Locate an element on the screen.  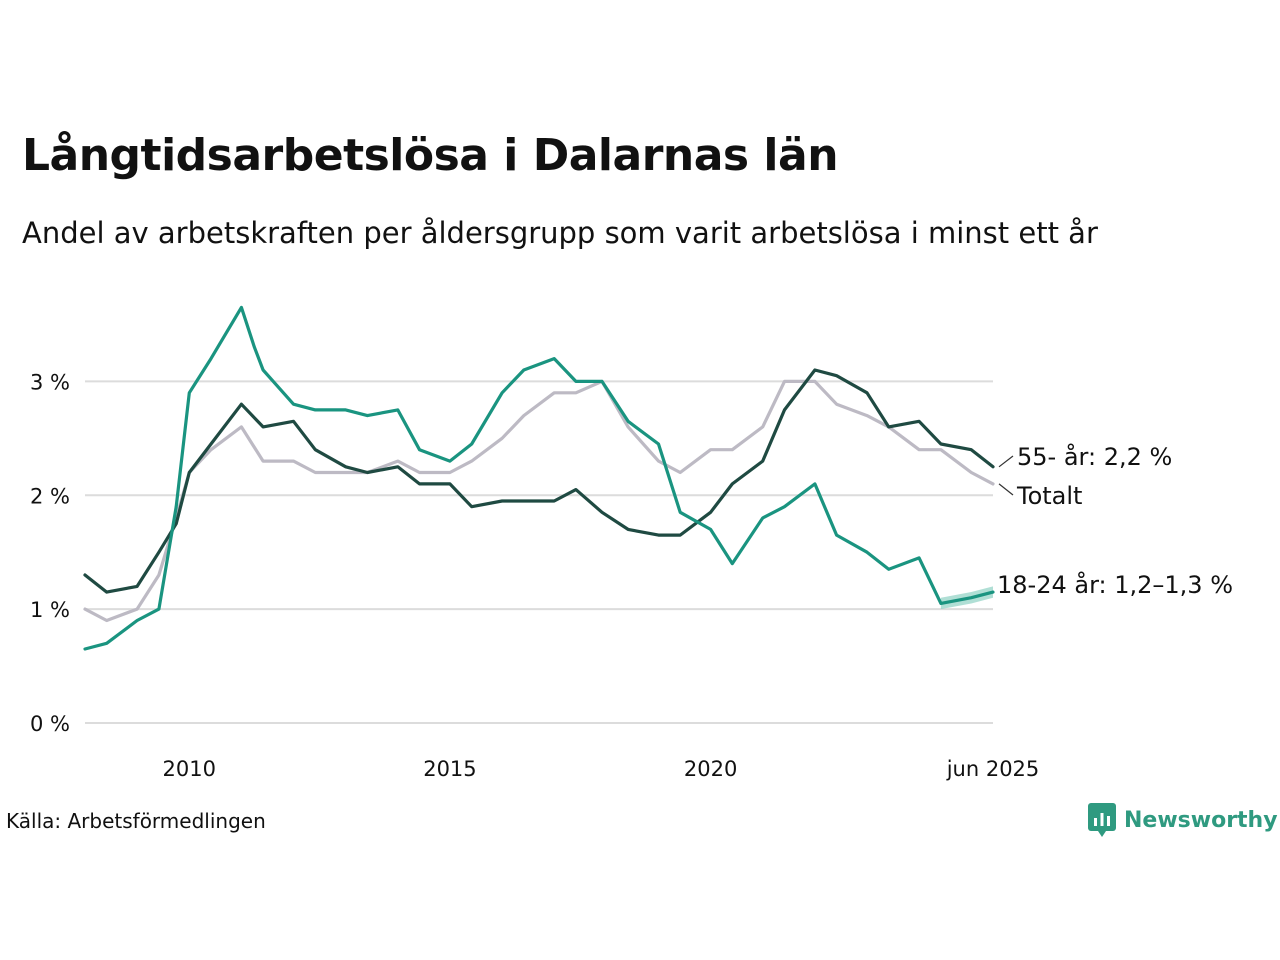
brand-name: Newsworthy is located at coordinates (1201, 820).